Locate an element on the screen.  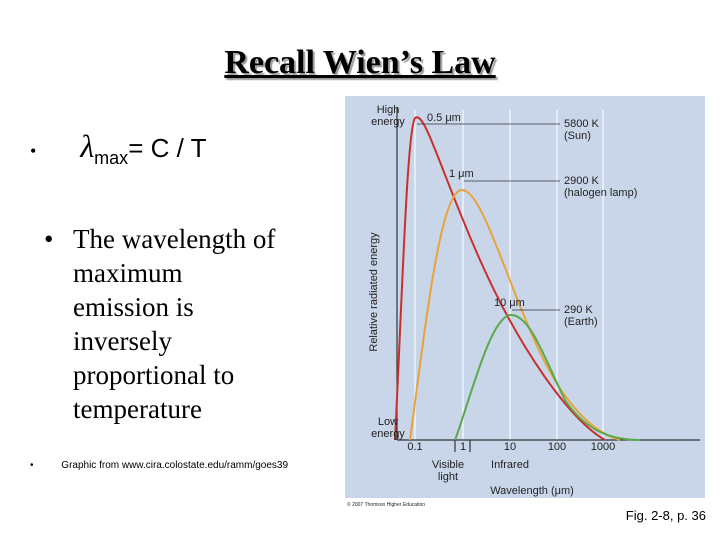
temperature-label: 2900 K is located at coordinates (582, 181).